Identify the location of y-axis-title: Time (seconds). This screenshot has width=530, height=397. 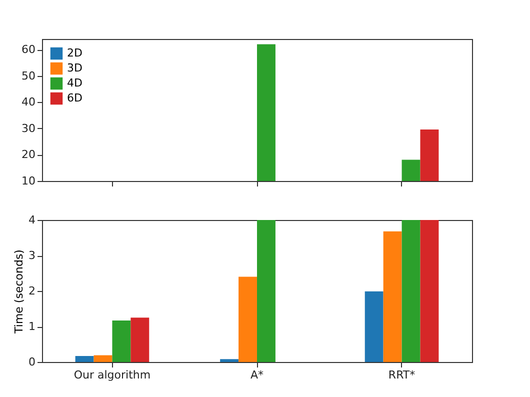
(19, 292).